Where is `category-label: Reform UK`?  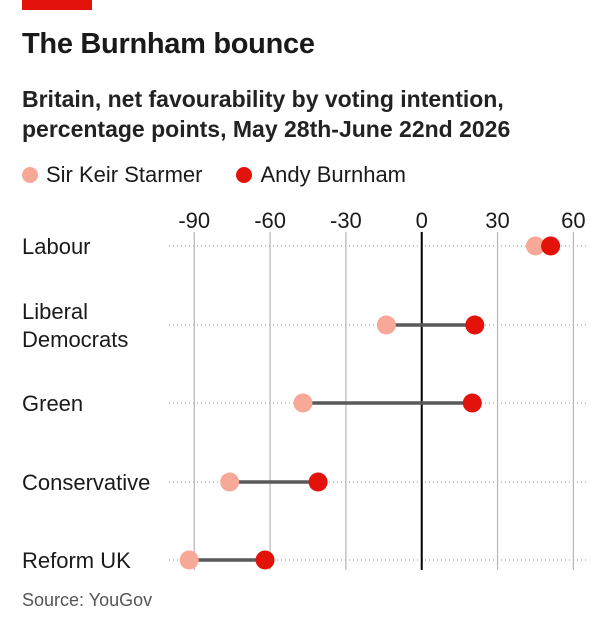 category-label: Reform UK is located at coordinates (76, 560).